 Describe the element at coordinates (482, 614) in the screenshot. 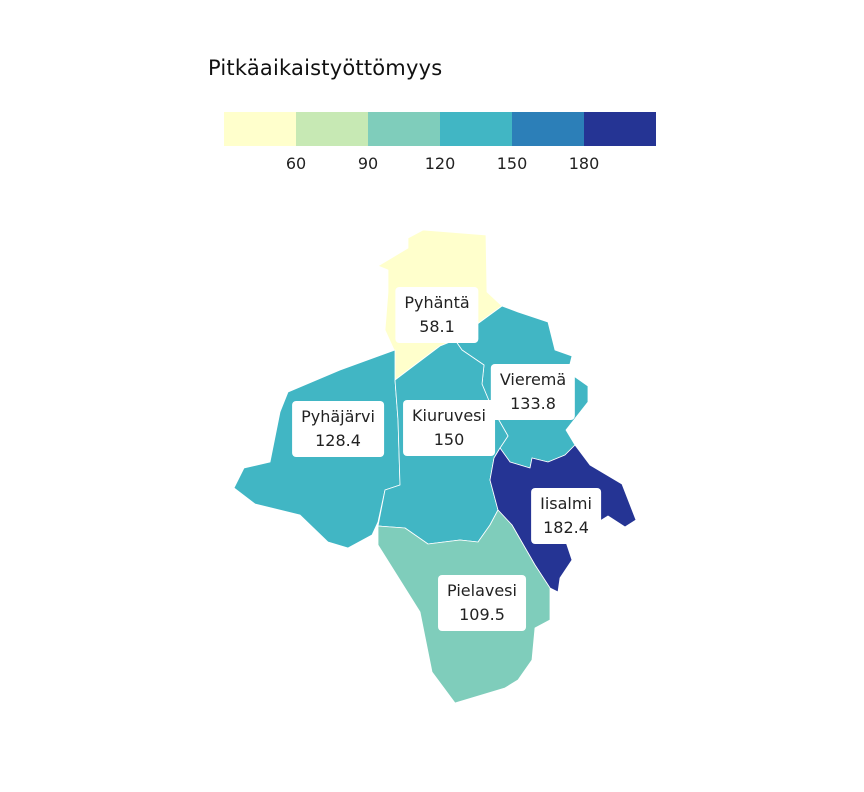

I see `region-value: 109.5` at that location.